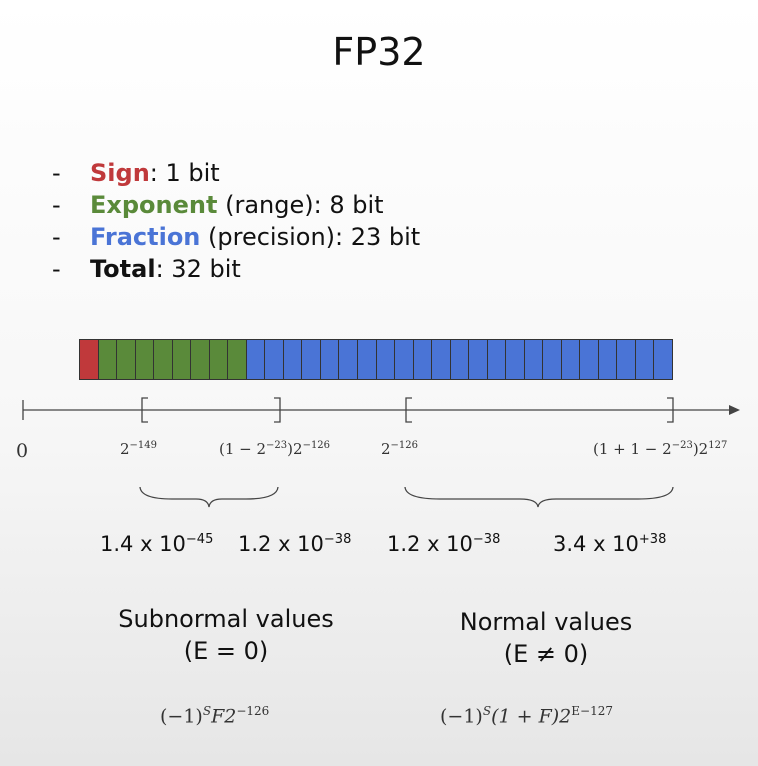  Describe the element at coordinates (539, 497) in the screenshot. I see `normal-brace` at that location.